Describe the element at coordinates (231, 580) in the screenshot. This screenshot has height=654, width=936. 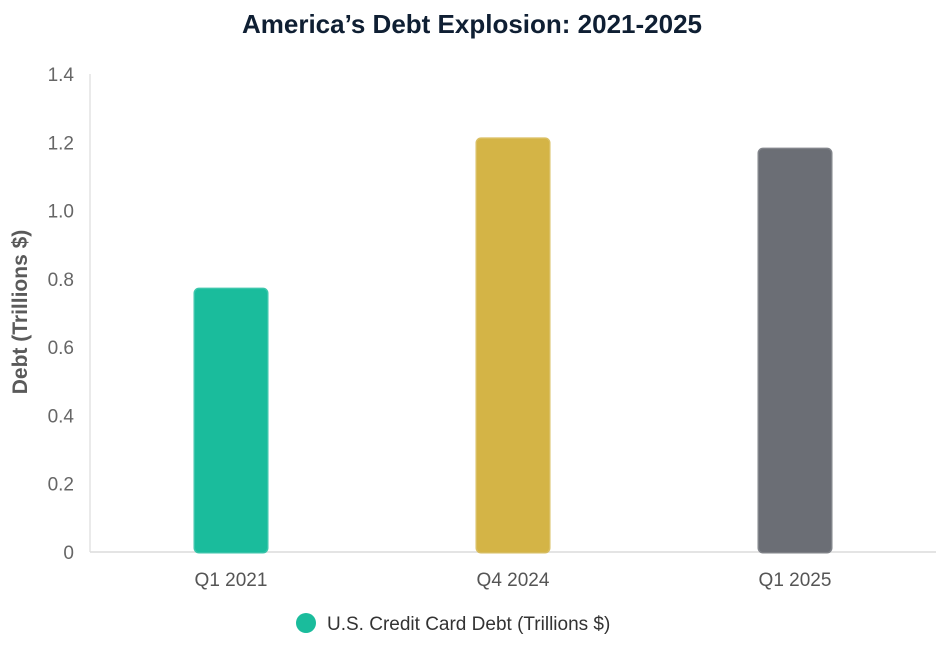
I see `x-tick-label: Q1 2021` at that location.